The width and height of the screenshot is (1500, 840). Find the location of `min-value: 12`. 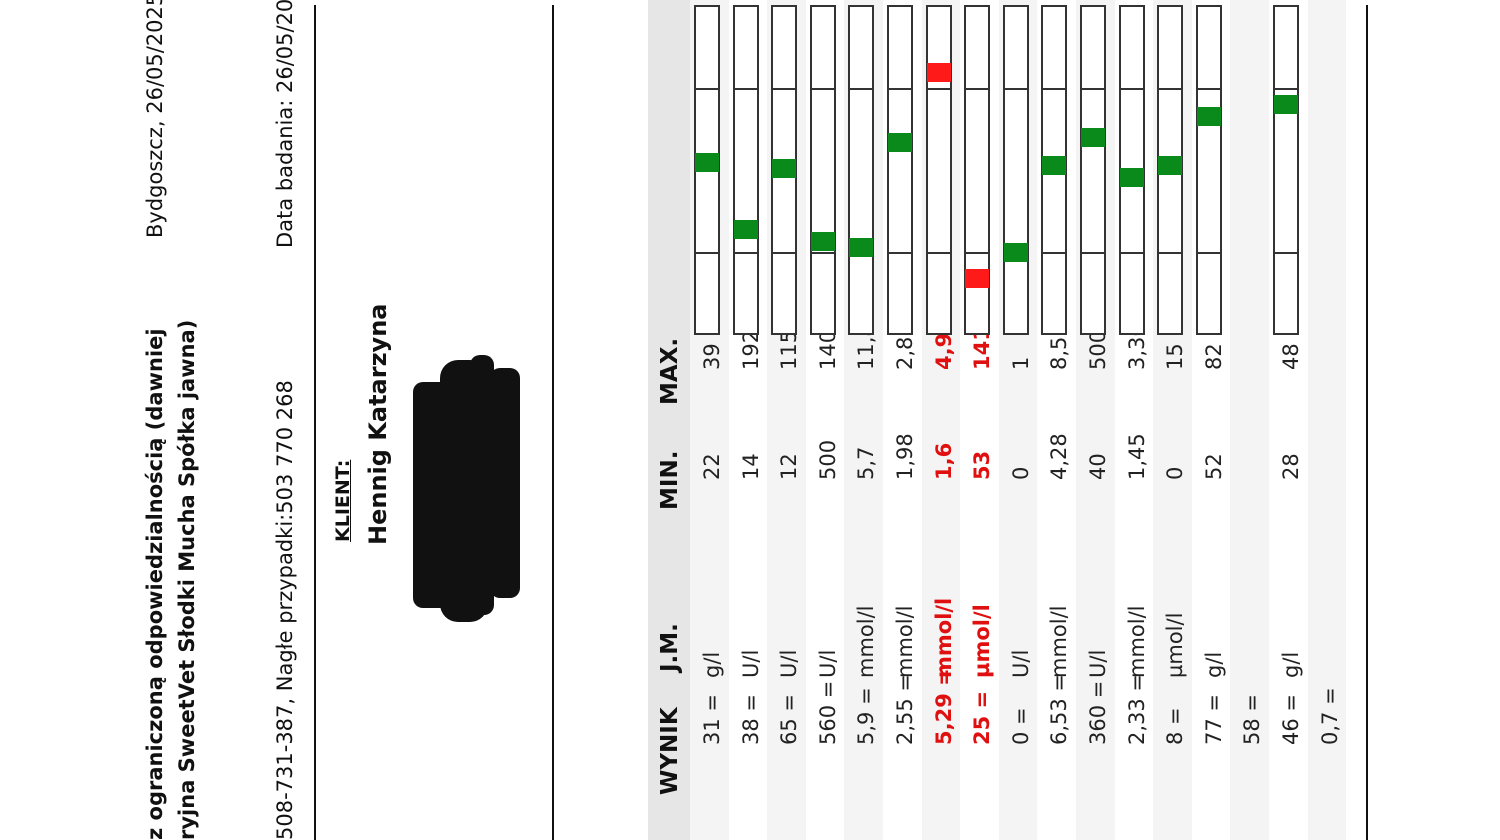

min-value: 12 is located at coordinates (789, 466).